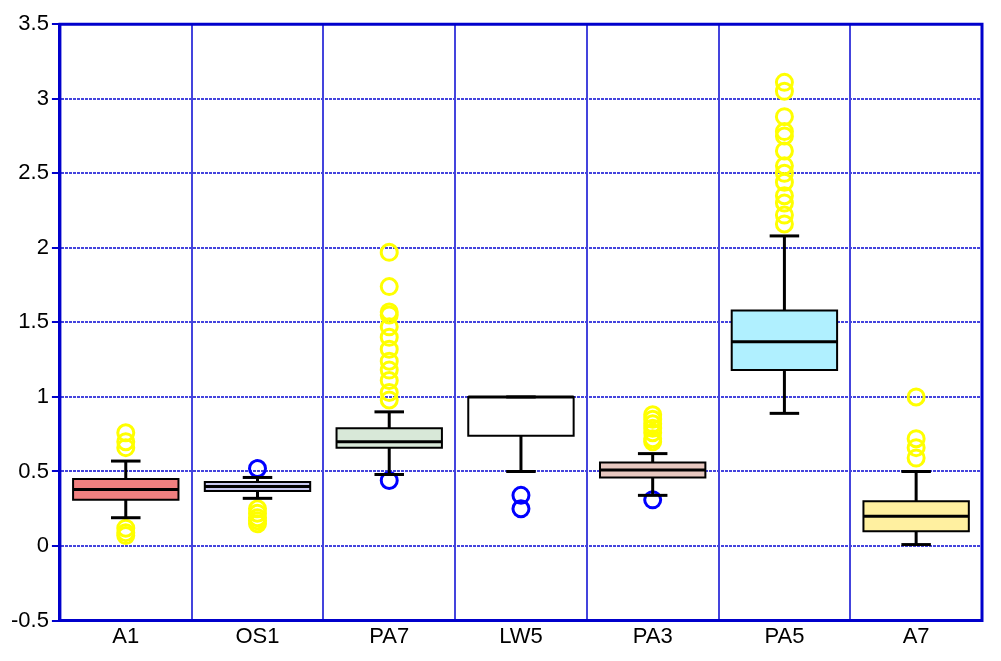 This screenshot has width=1001, height=661. Describe the element at coordinates (33, 321) in the screenshot. I see `y-tick-label: 1.5` at that location.